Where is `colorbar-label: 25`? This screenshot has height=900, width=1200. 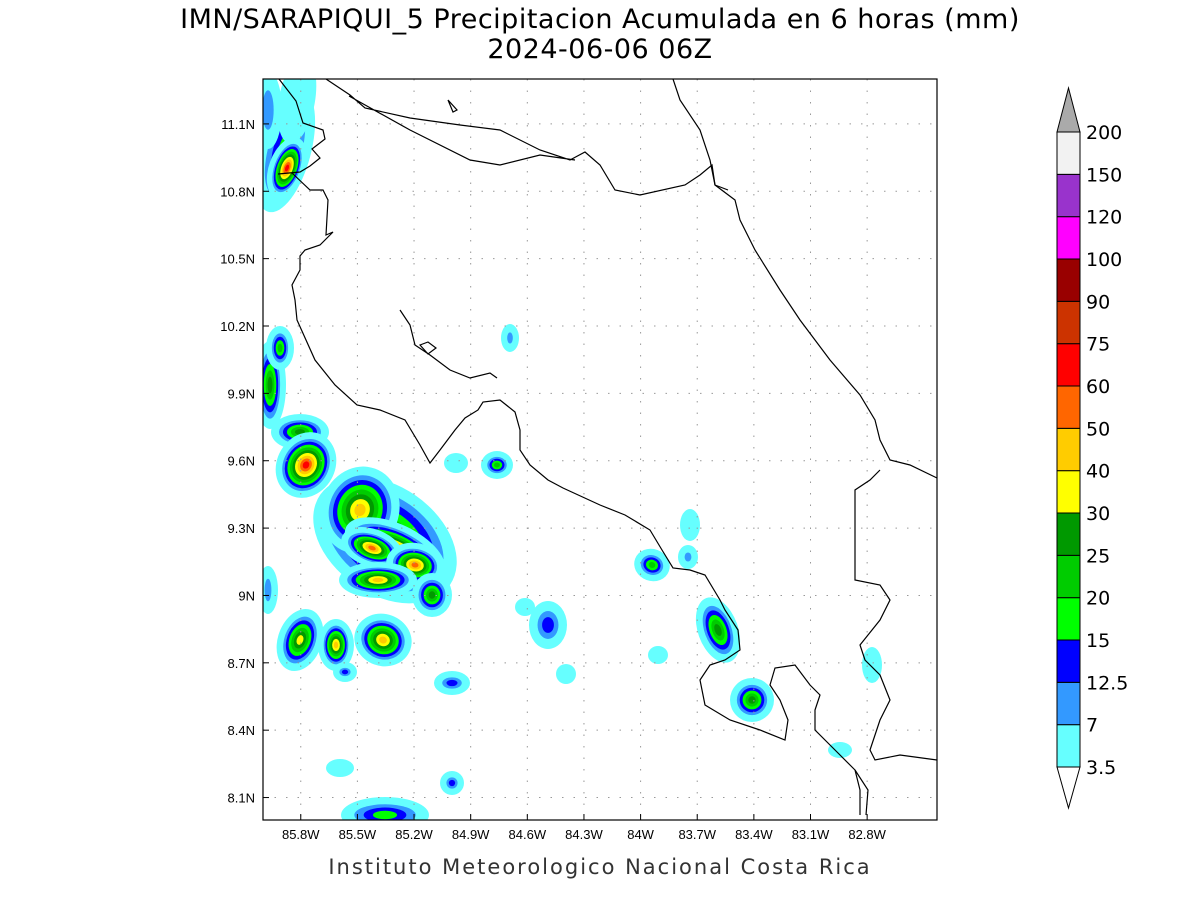 colorbar-label: 25 is located at coordinates (1098, 556).